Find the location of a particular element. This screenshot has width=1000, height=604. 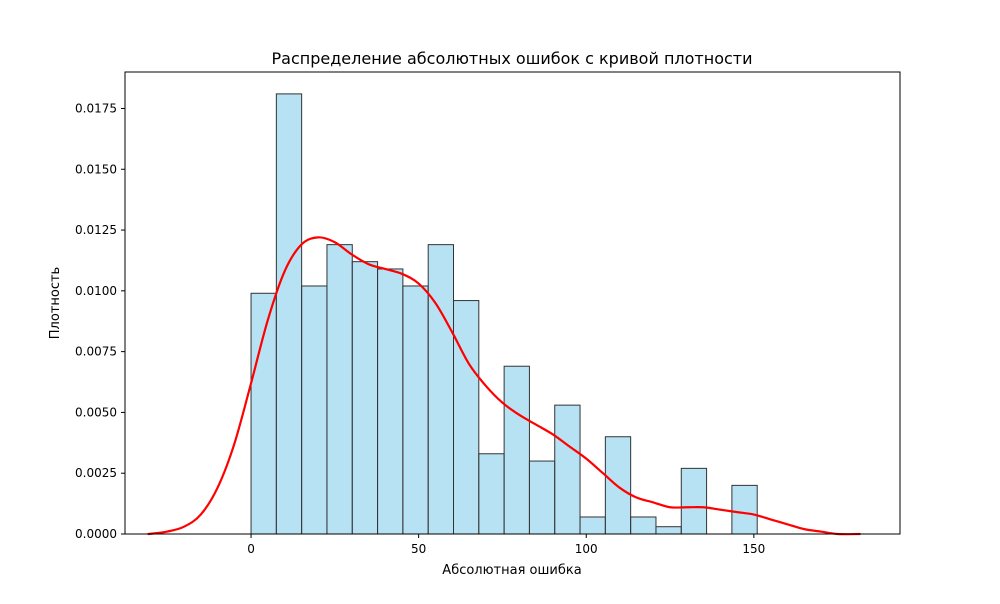

x-tick-label: 50 is located at coordinates (418, 549).